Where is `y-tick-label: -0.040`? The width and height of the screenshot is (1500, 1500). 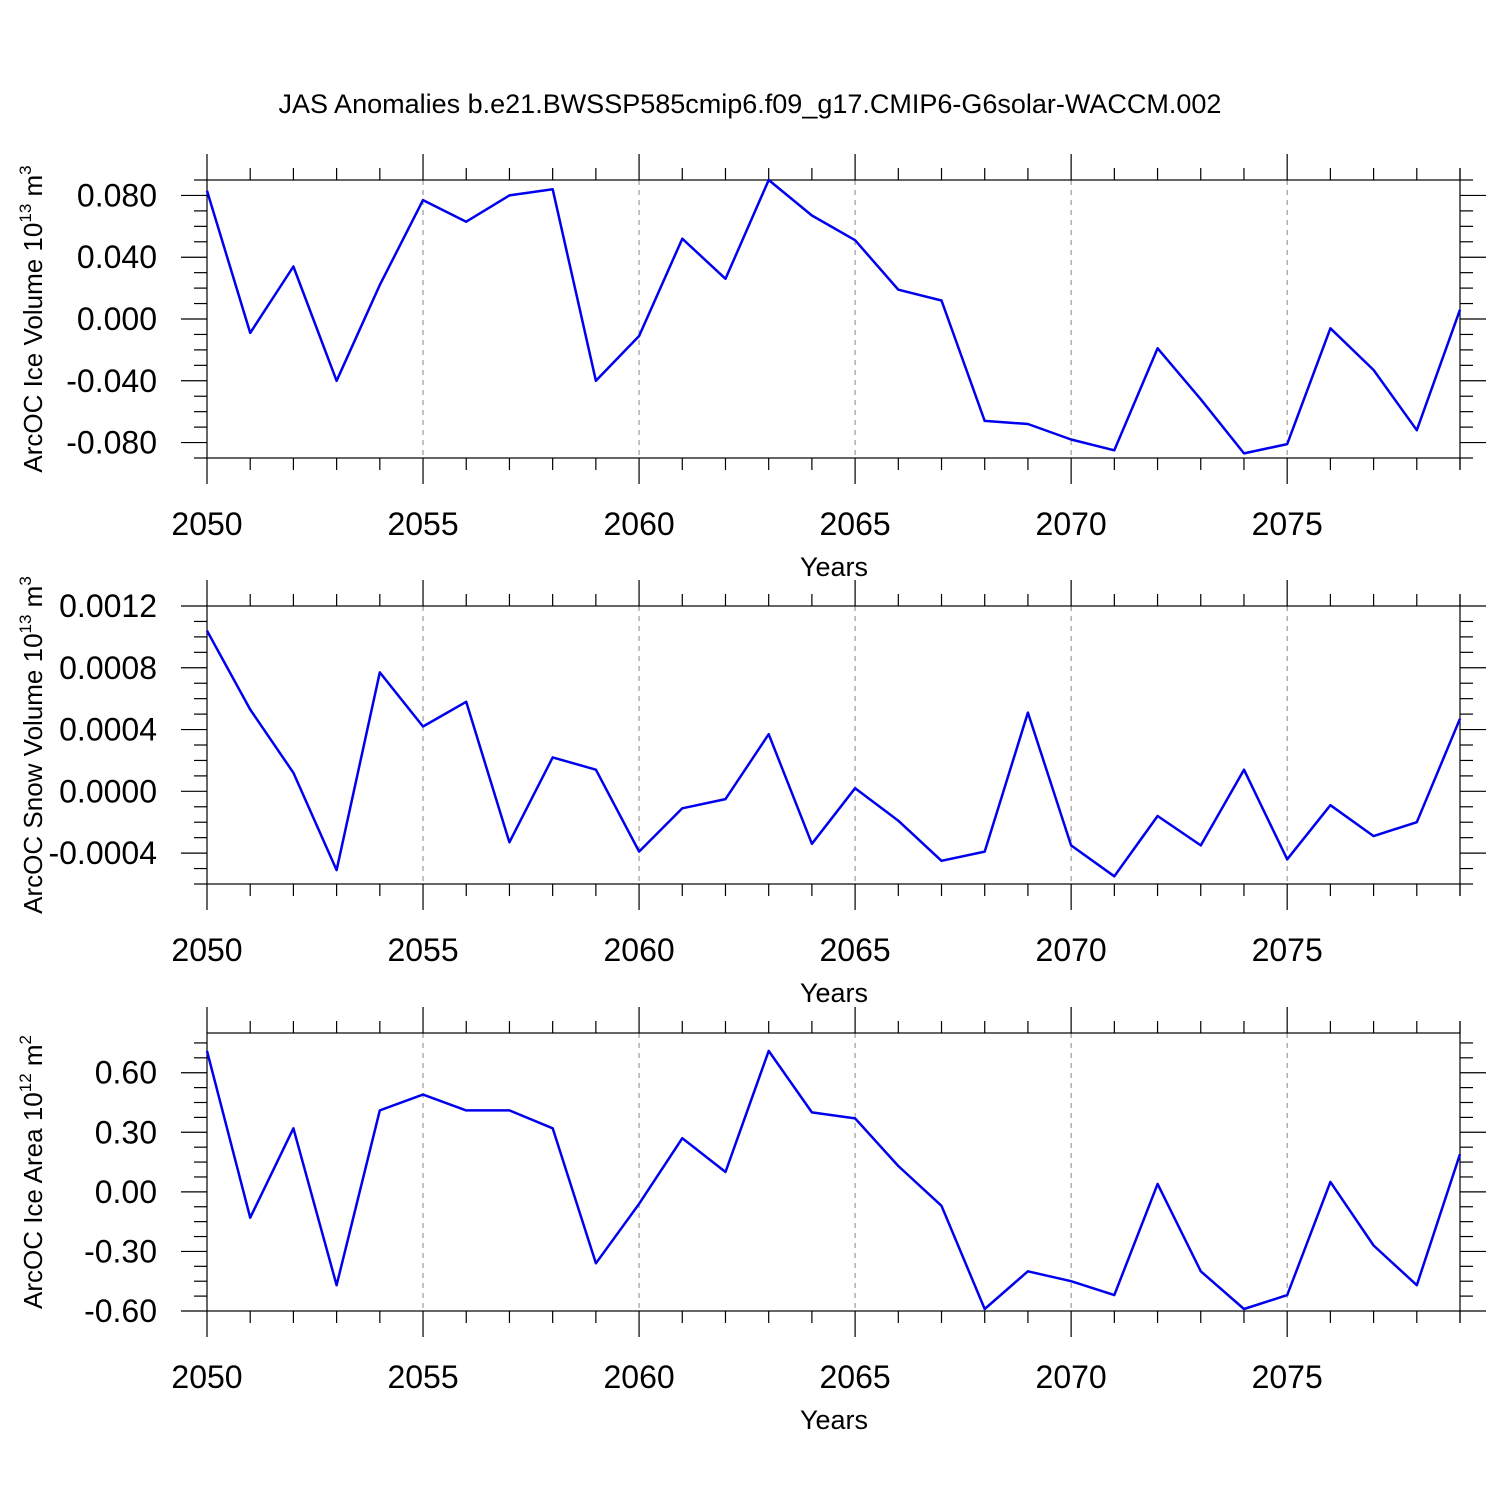
y-tick-label: -0.040 is located at coordinates (111, 381).